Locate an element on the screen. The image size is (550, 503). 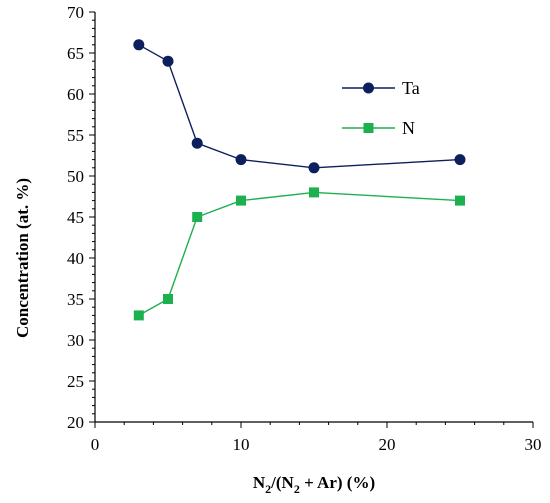
x-tick-label: 10 is located at coordinates (241, 444).